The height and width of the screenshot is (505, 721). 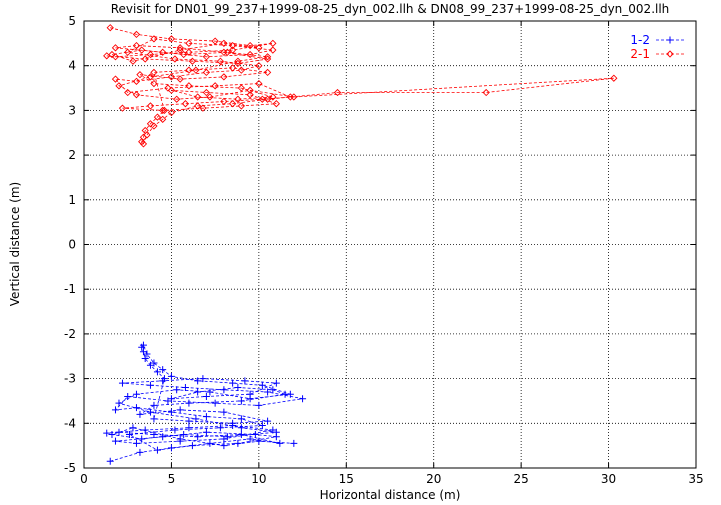 I want to click on y-tick-label: -5, so click(x=70, y=468).